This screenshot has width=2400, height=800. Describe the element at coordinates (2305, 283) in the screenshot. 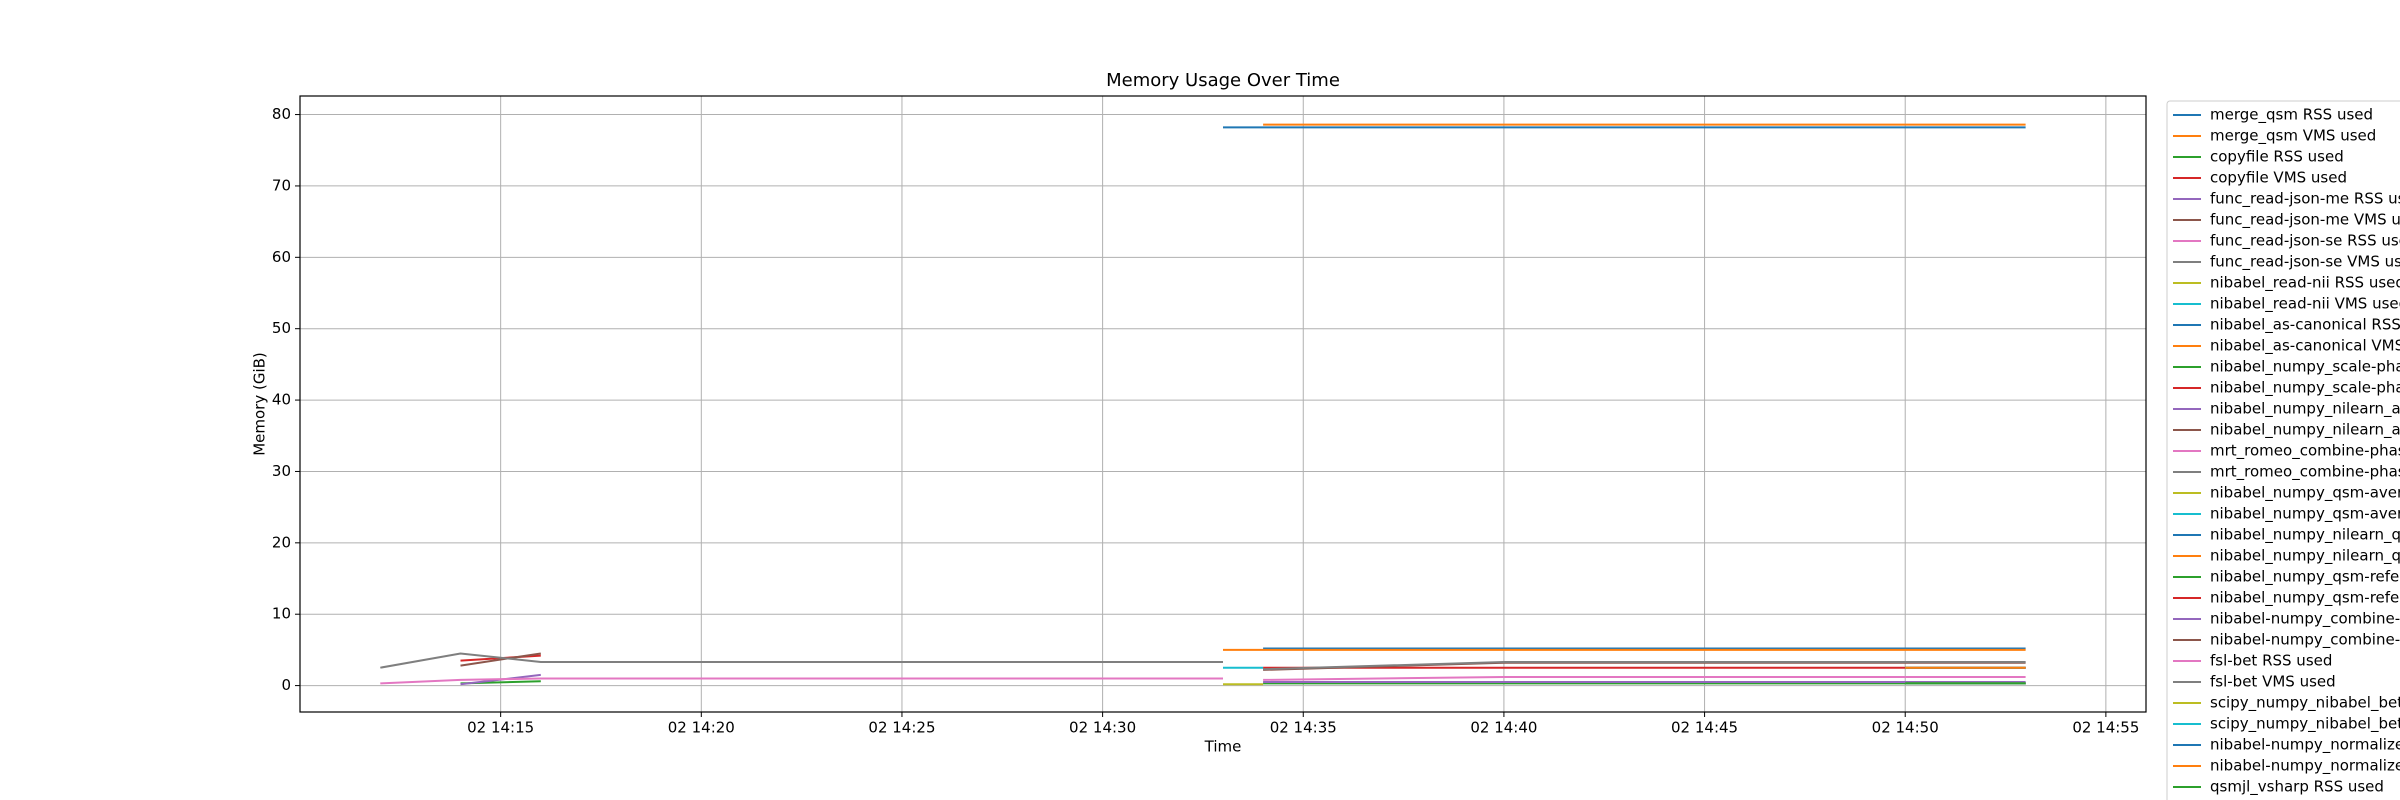

I see `legend-label: nibabel_read-nii RSS used` at that location.